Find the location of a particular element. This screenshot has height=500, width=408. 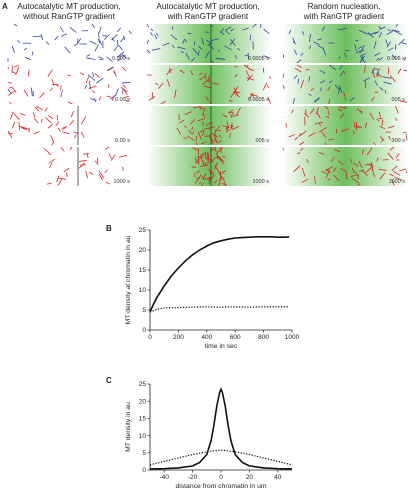

x-axis-label: distance from chromatin in um is located at coordinates (220, 486).